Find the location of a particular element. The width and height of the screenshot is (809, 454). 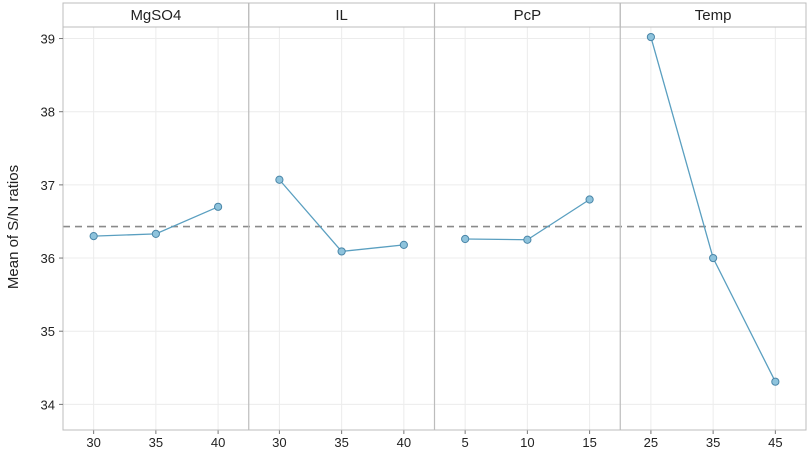

y-tick-label: 35 is located at coordinates (48, 331).